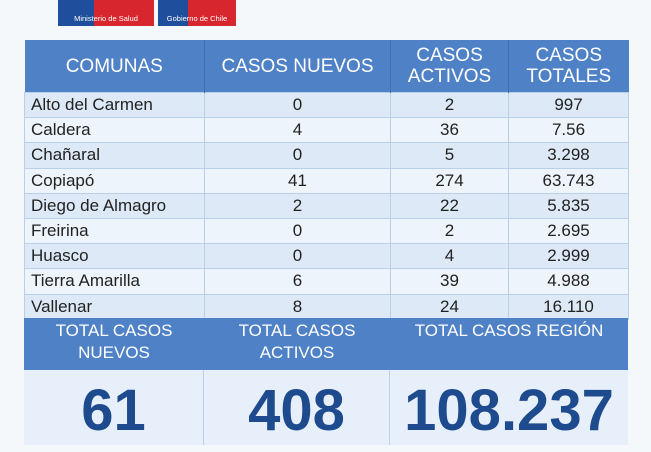  What do you see at coordinates (114, 105) in the screenshot?
I see `comuna-cell: Alto del Carmen` at bounding box center [114, 105].